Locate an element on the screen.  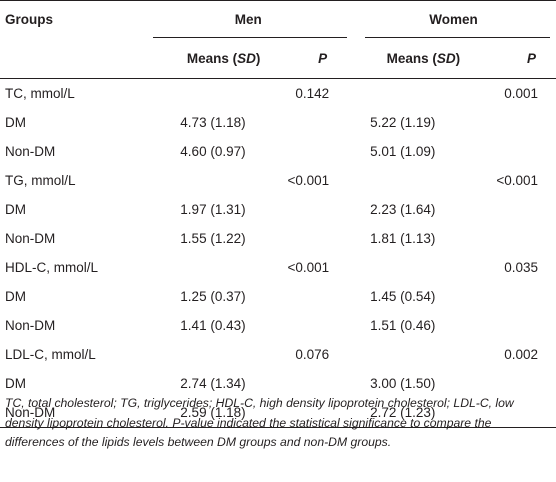
table-row: Non-DM 1.41 (0.43) 1.51 (0.46) is located at coordinates (278, 325).